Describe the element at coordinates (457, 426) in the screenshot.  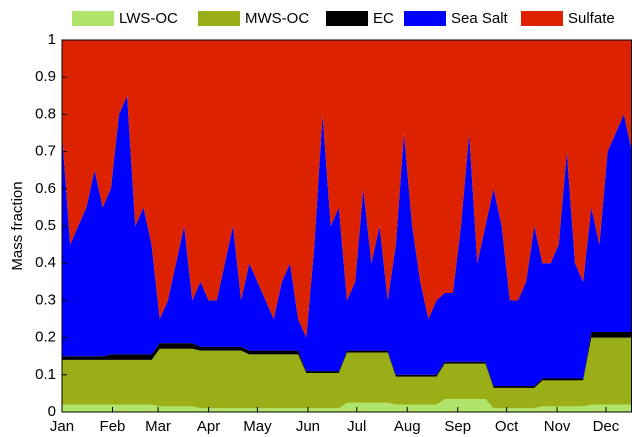
I see `x-tick-label: Sep` at that location.